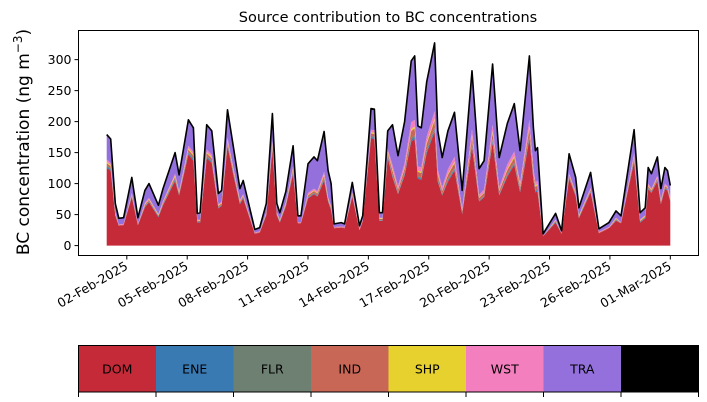 Image resolution: width=707 pixels, height=402 pixels. Describe the element at coordinates (60, 183) in the screenshot. I see `y-tick-label: 100` at that location.